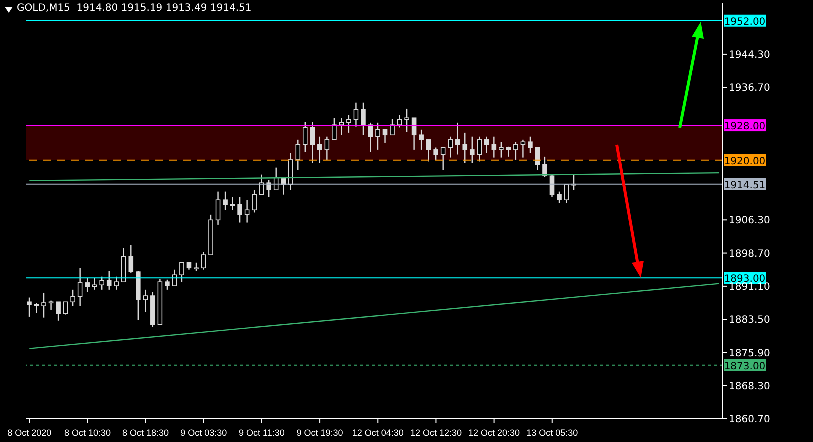  Describe the element at coordinates (749, 88) in the screenshot. I see `y-tick-label: 1936.70` at that location.